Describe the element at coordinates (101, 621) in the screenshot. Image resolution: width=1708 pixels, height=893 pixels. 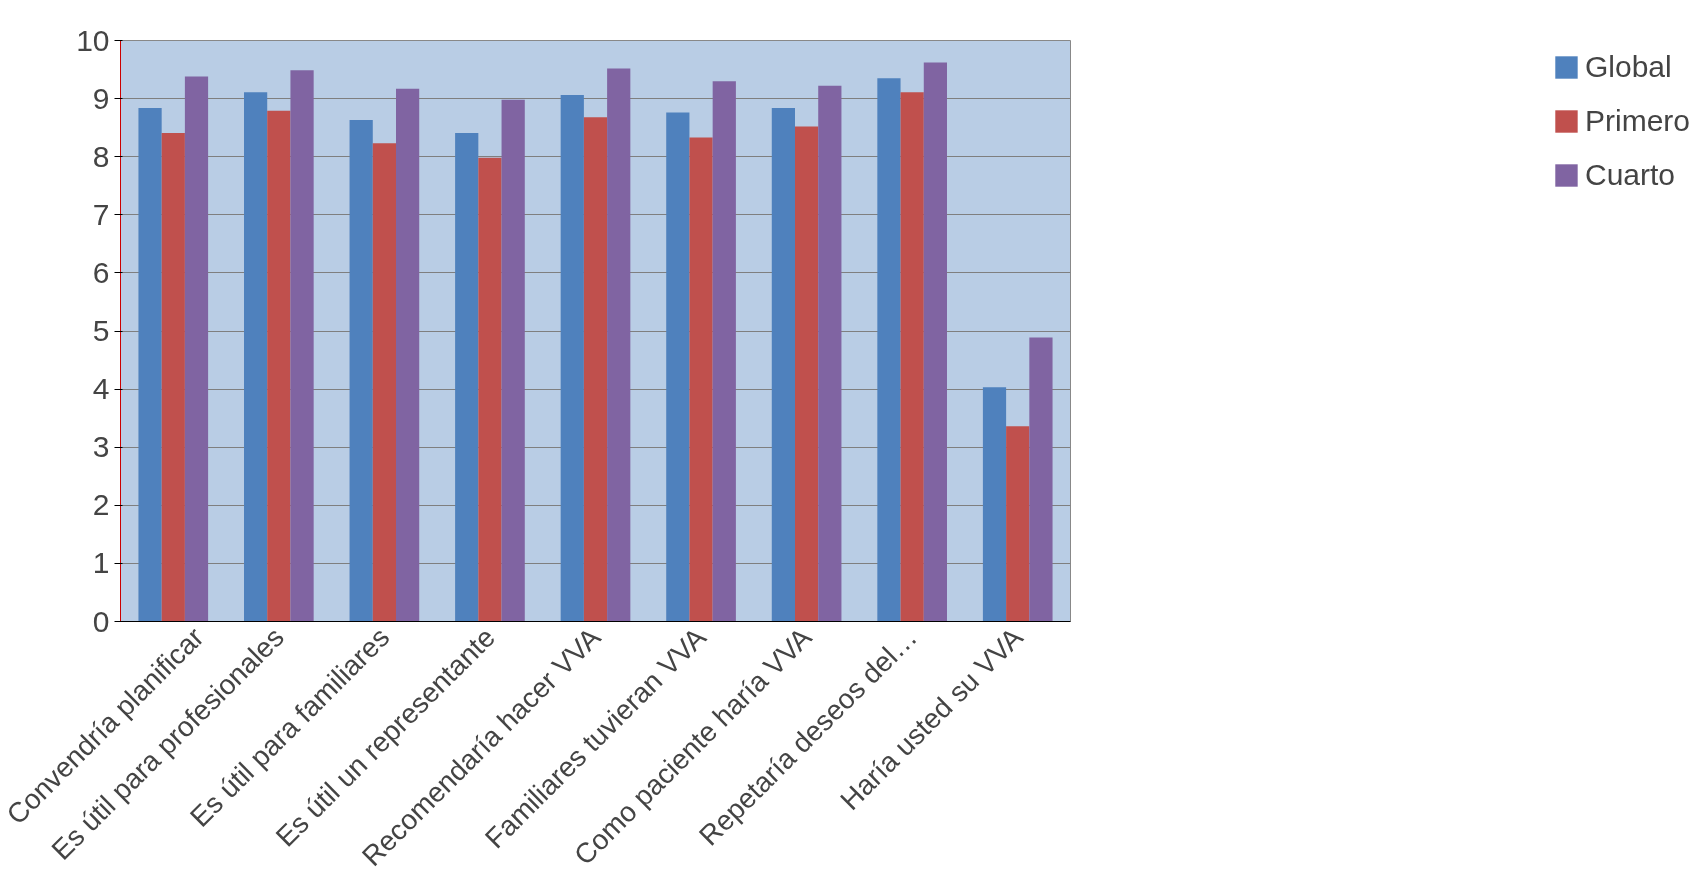
I see `y-tick-label: 0` at that location.